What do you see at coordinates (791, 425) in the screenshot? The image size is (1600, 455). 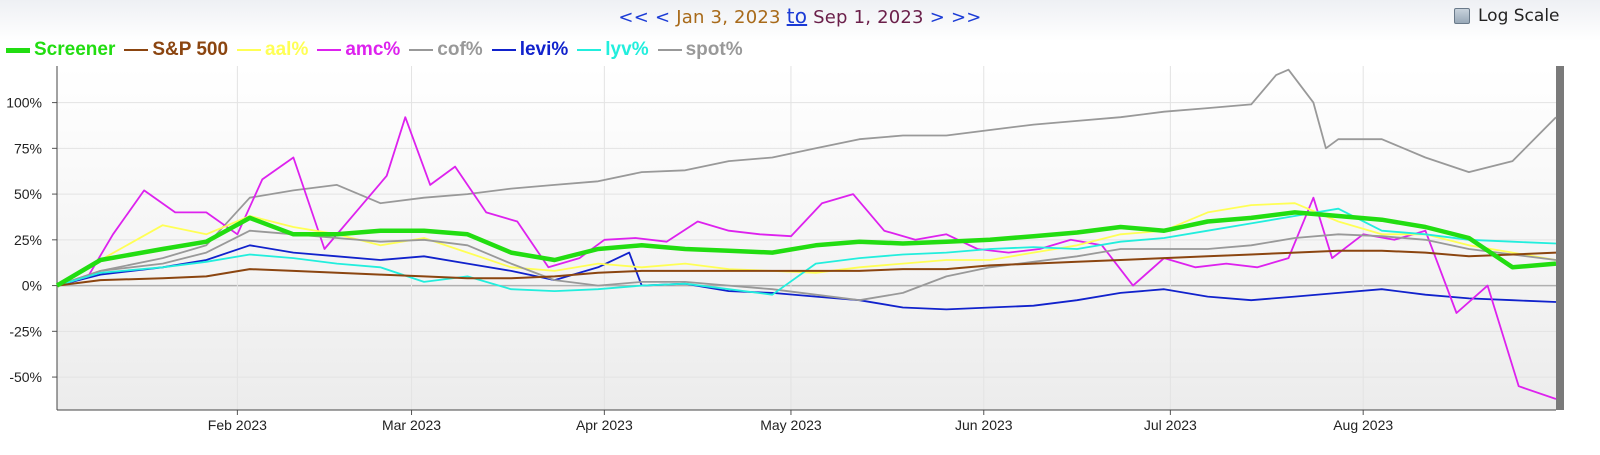 I see `x-tick-label: May 2023` at bounding box center [791, 425].